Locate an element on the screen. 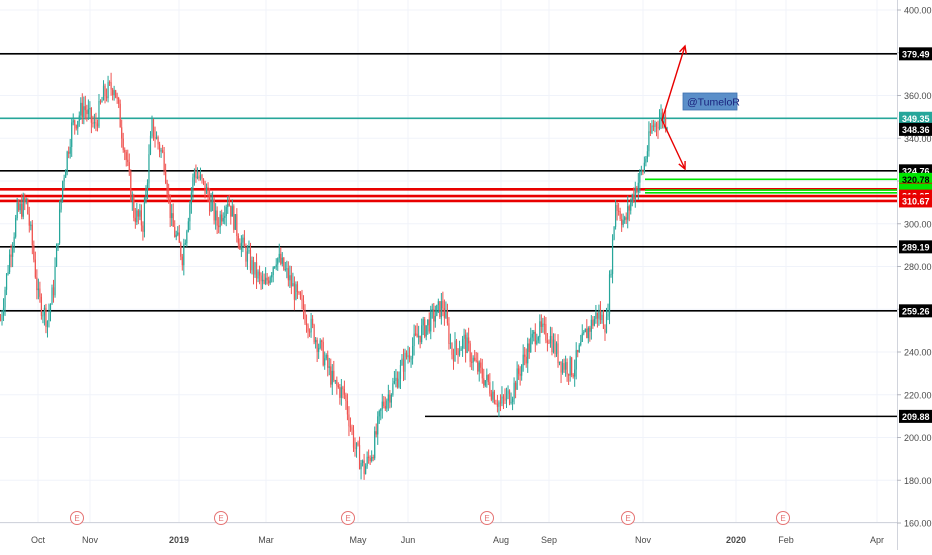 This screenshot has height=555, width=932. price-tick-label: 340.00 is located at coordinates (918, 139).